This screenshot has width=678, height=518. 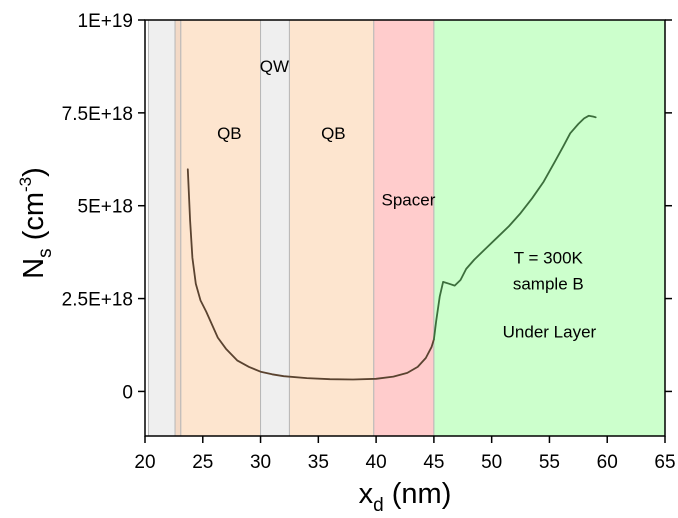 I want to click on x-tick-label: 60, so click(x=607, y=462).